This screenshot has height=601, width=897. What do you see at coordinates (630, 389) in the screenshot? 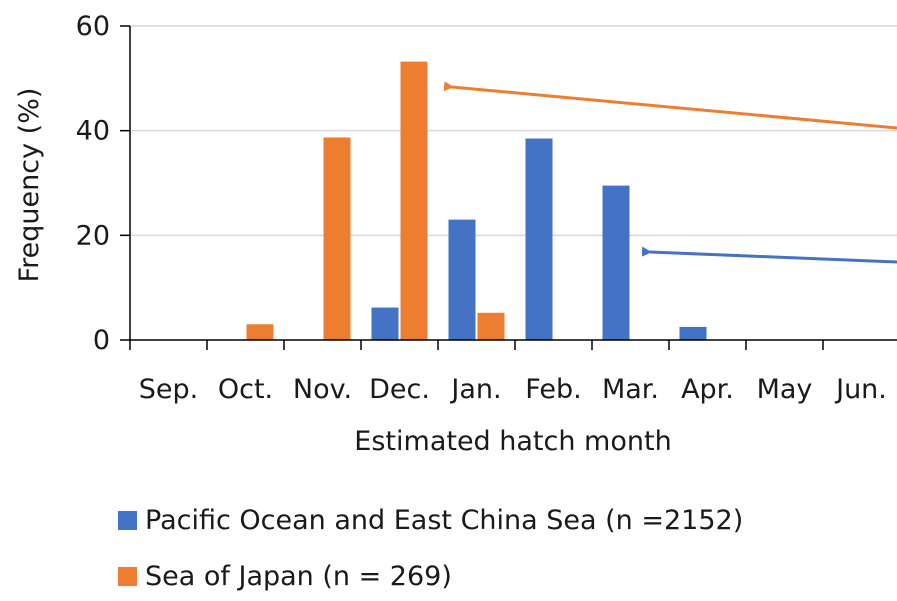
I see `x-tick-label-mar: Mar.` at bounding box center [630, 389].